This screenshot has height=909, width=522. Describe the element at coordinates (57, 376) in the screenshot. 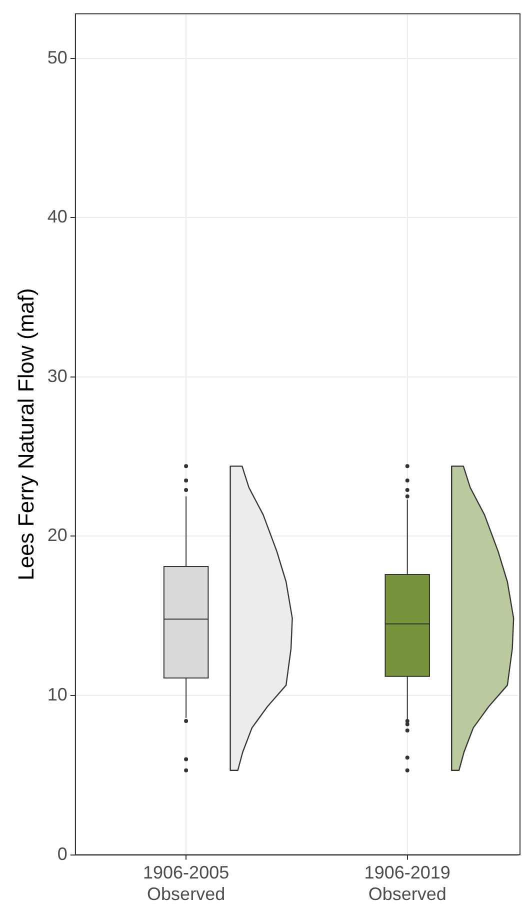

I see `y-tick-label: 30` at that location.